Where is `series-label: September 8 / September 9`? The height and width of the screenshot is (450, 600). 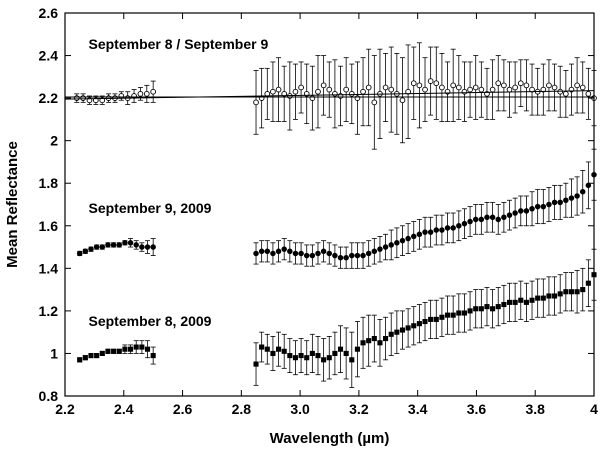 series-label: September 8 / September 9 is located at coordinates (179, 44).